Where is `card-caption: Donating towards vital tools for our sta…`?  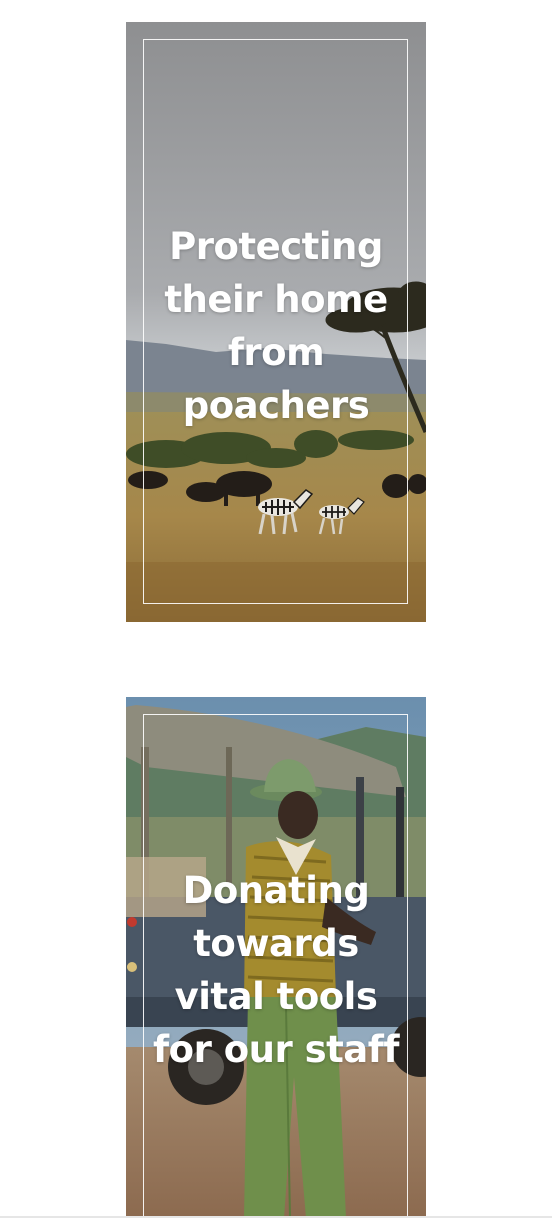 card-caption: Donating towards vital tools for our sta… is located at coordinates (276, 970).